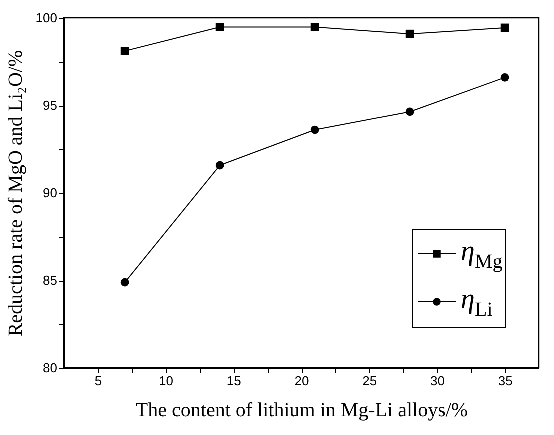  I want to click on x-tick-label: 30, so click(437, 381).